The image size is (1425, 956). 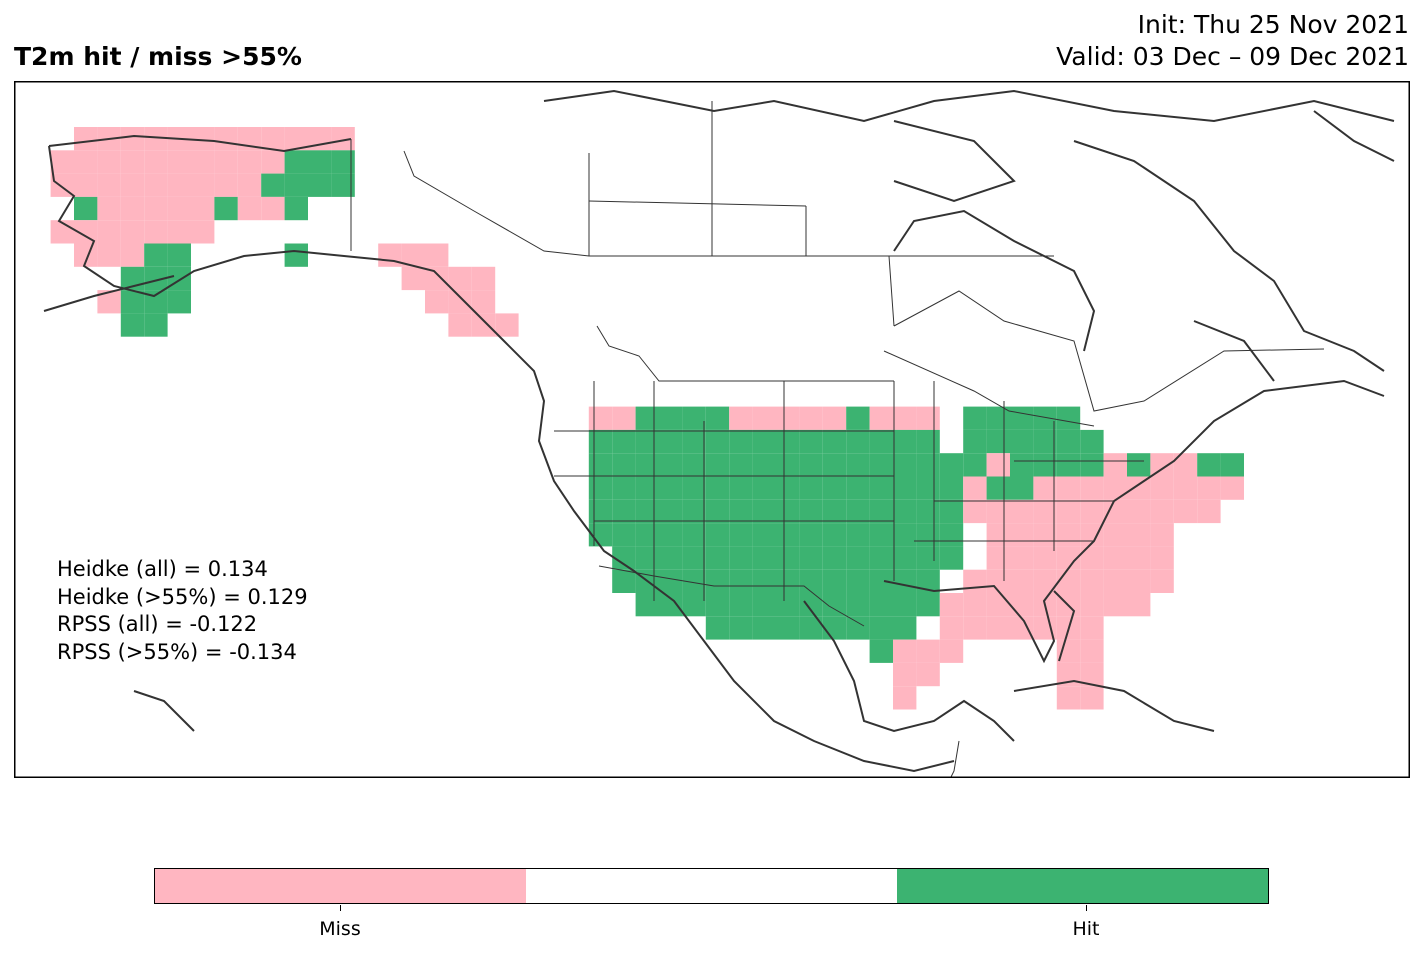 I want to click on score-rpss-55: RPSS (>55%) = -0.134, so click(x=177, y=651).